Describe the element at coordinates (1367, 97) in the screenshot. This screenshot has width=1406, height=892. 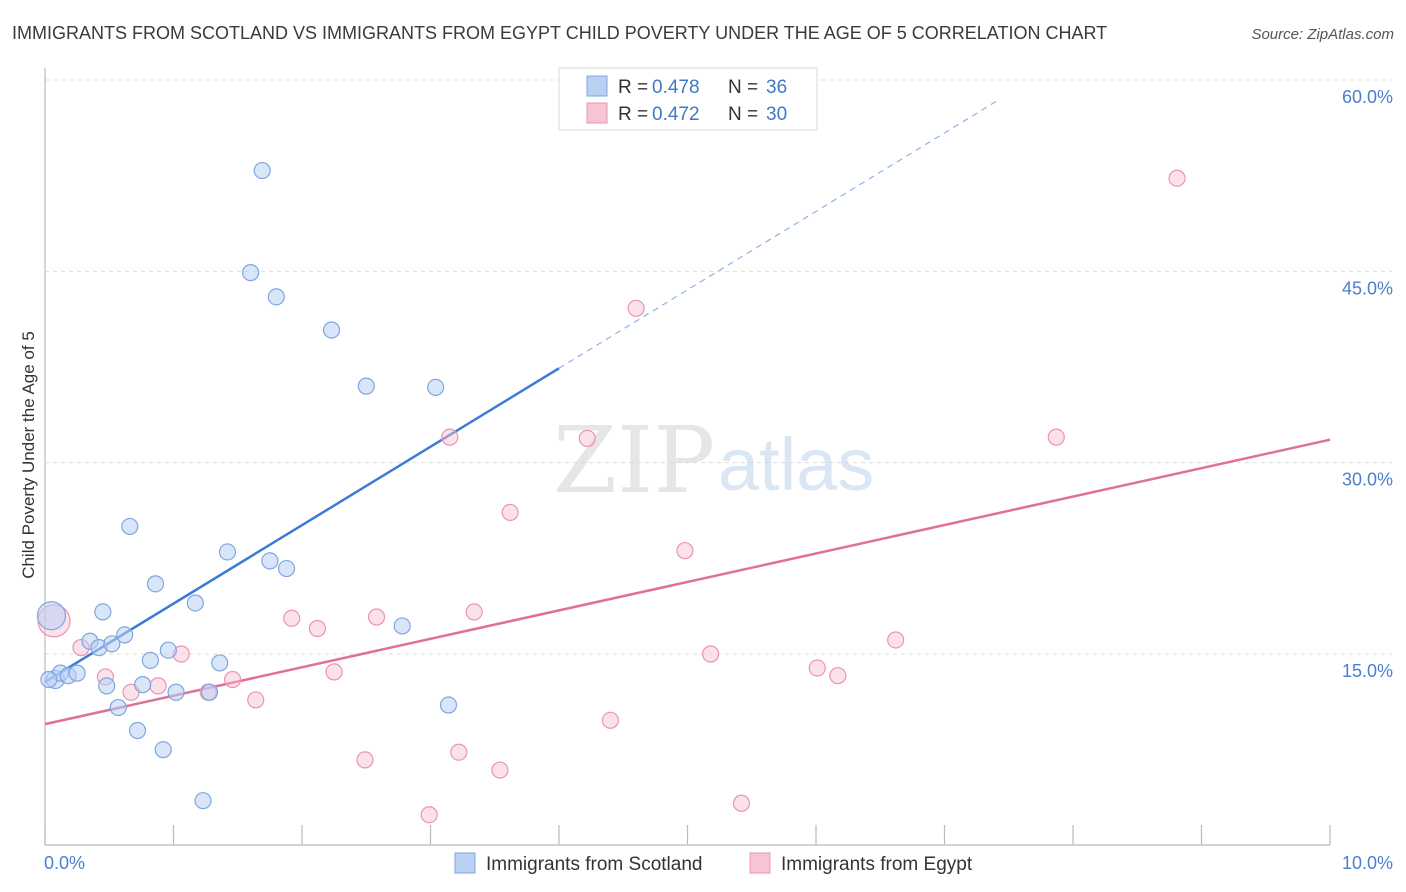
I see `y-tick-label-3: 60.0%` at that location.